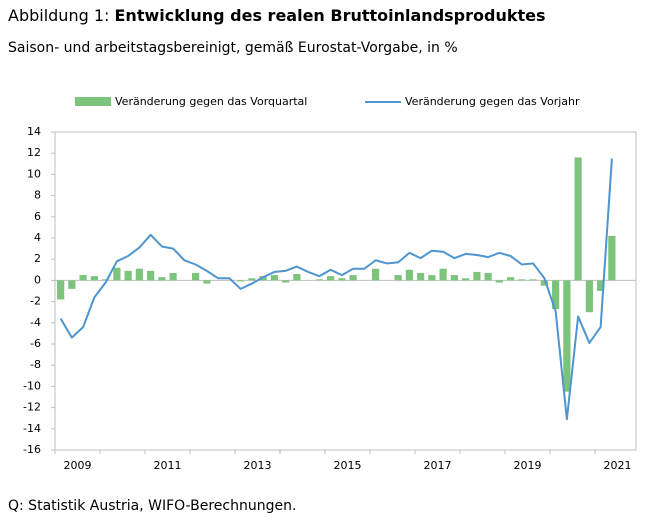 This screenshot has width=649, height=524. I want to click on y-tick-label: 12, so click(34, 152).